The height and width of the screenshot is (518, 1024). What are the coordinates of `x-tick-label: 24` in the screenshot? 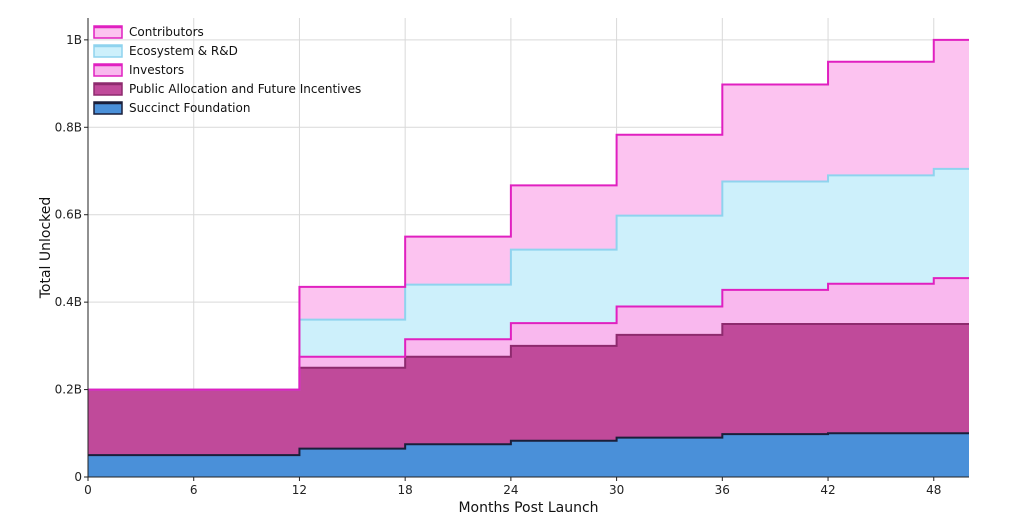 It's located at (510, 490).